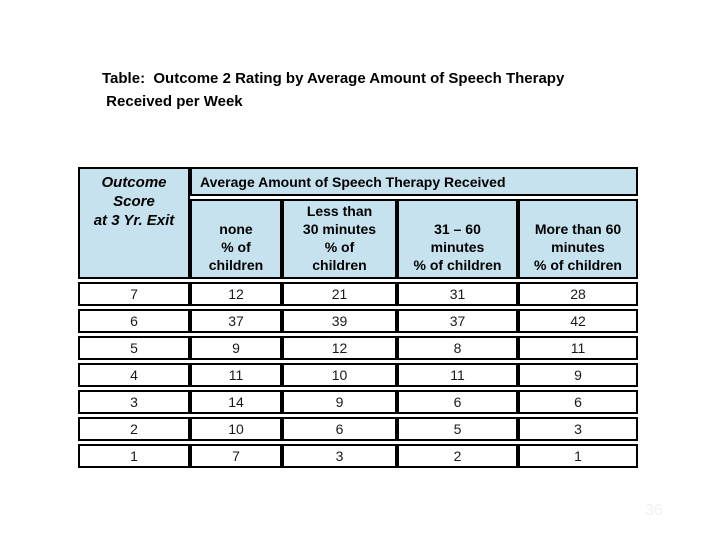 This screenshot has width=720, height=540. What do you see at coordinates (654, 510) in the screenshot?
I see `page-number: 36` at bounding box center [654, 510].